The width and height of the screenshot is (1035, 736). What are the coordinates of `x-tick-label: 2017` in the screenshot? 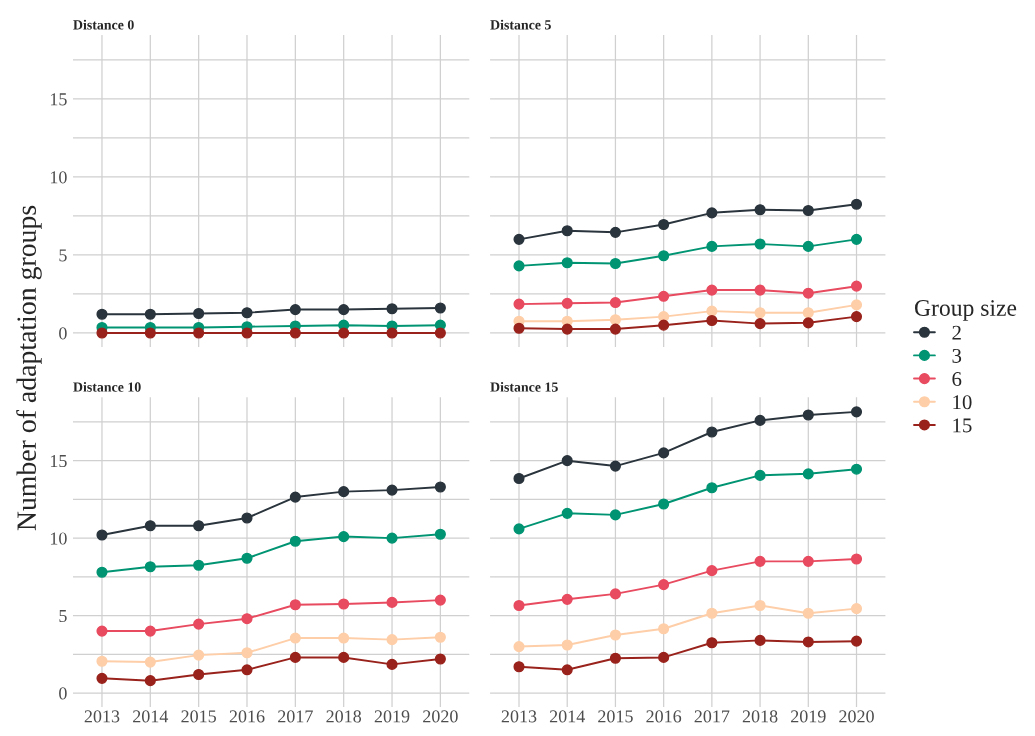 It's located at (712, 716).